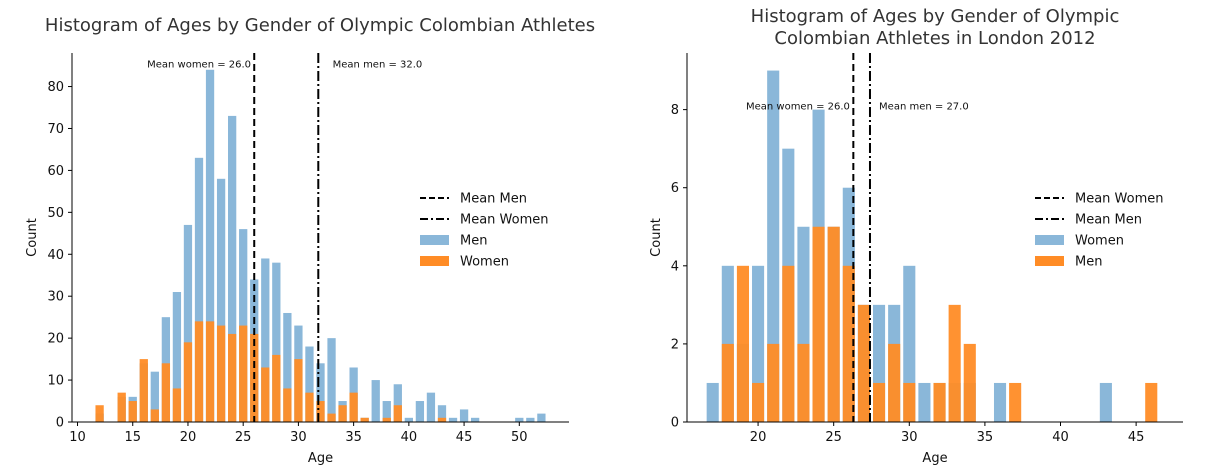 Image resolution: width=1208 pixels, height=472 pixels. I want to click on annotation-1: Mean men = 27.0, so click(924, 107).